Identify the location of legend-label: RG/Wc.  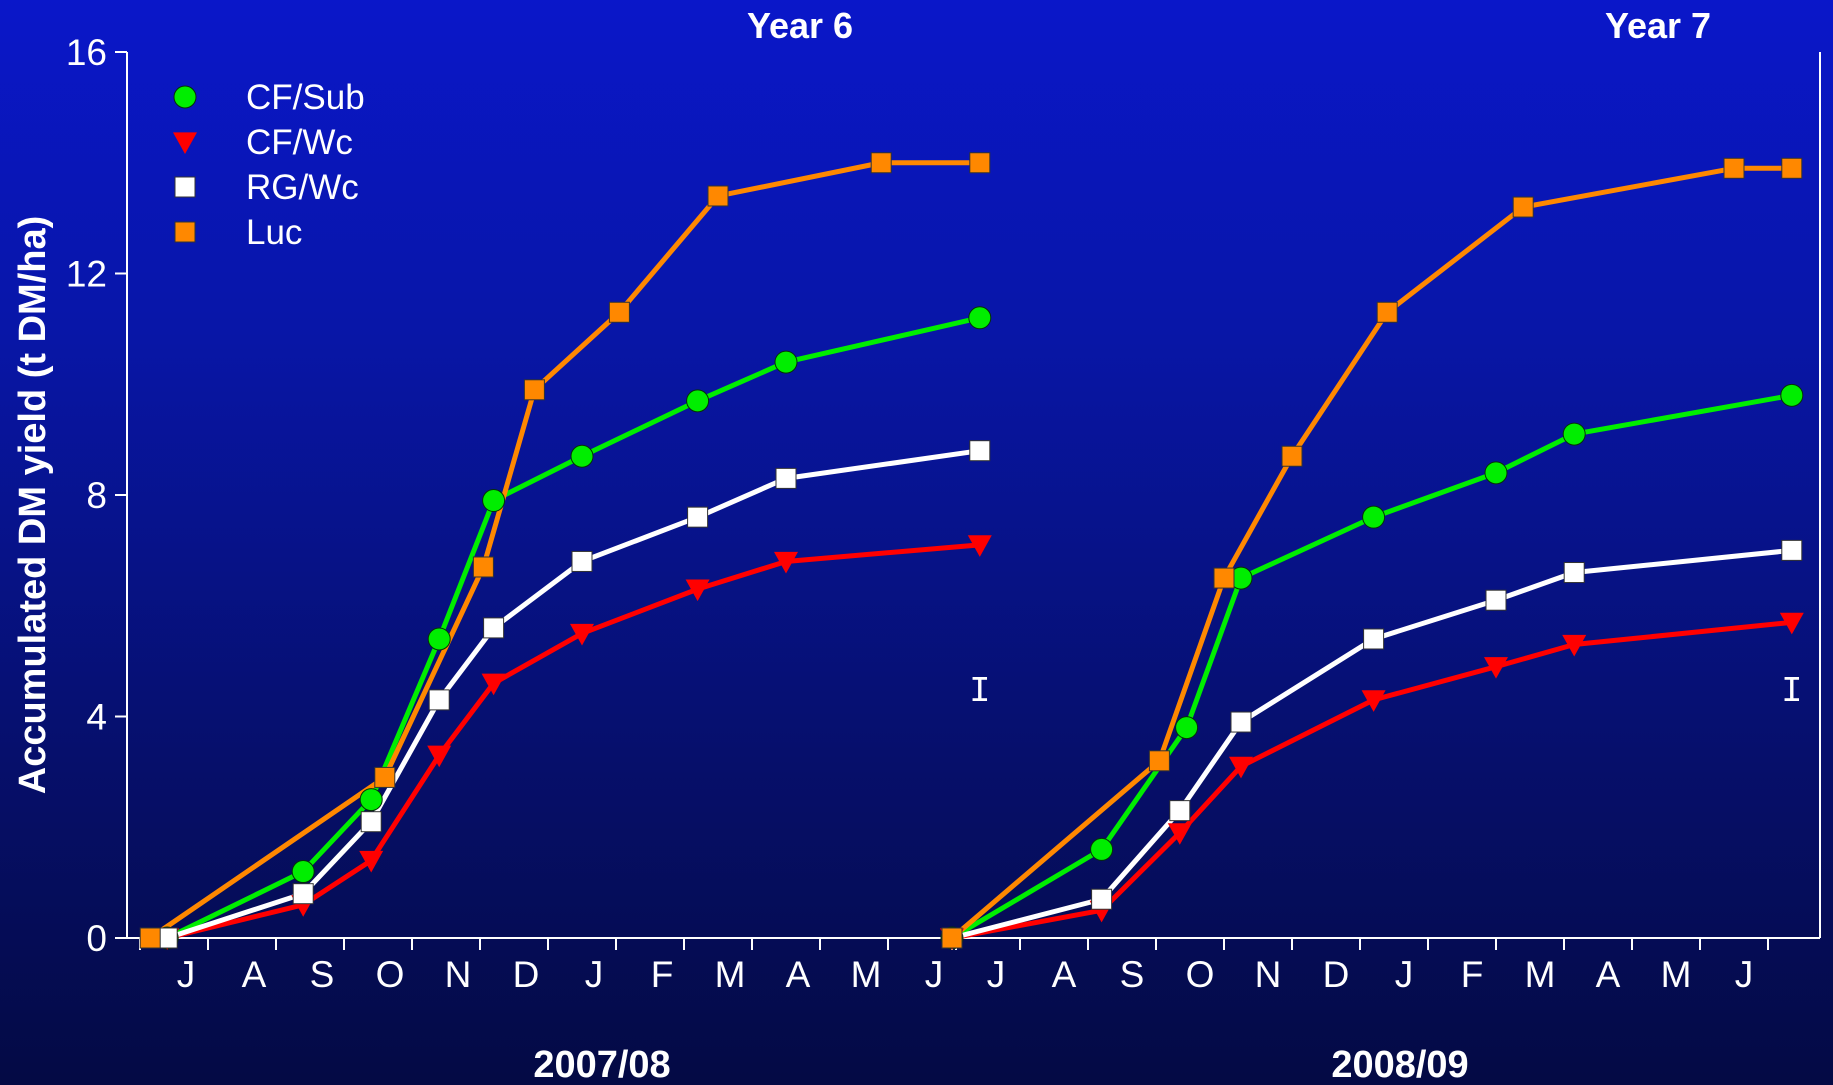
(302, 187).